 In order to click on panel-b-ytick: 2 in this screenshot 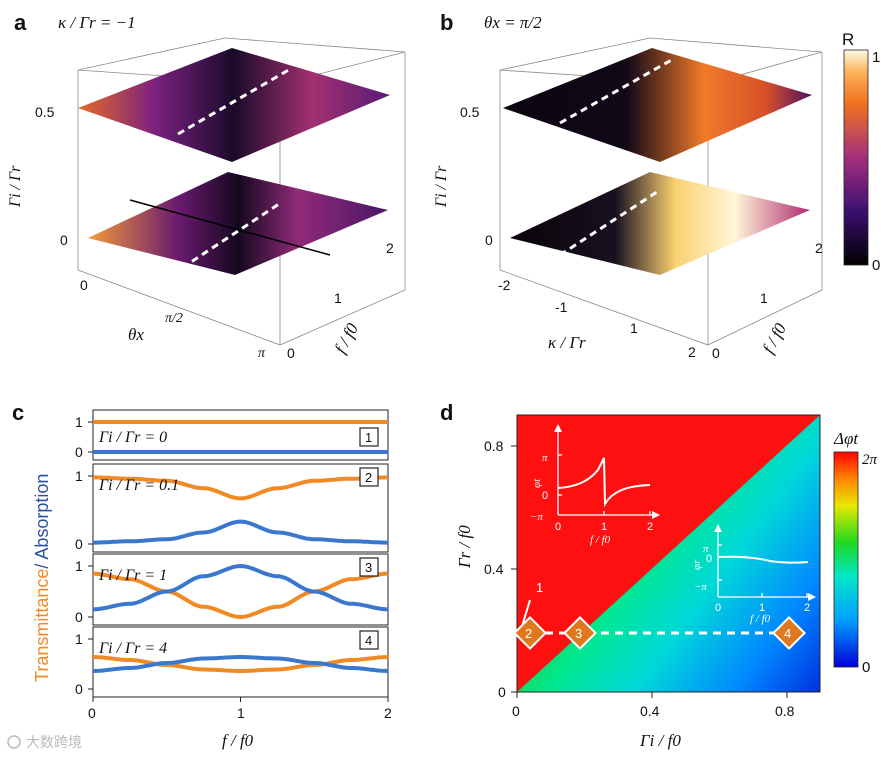, I will do `click(819, 248)`.